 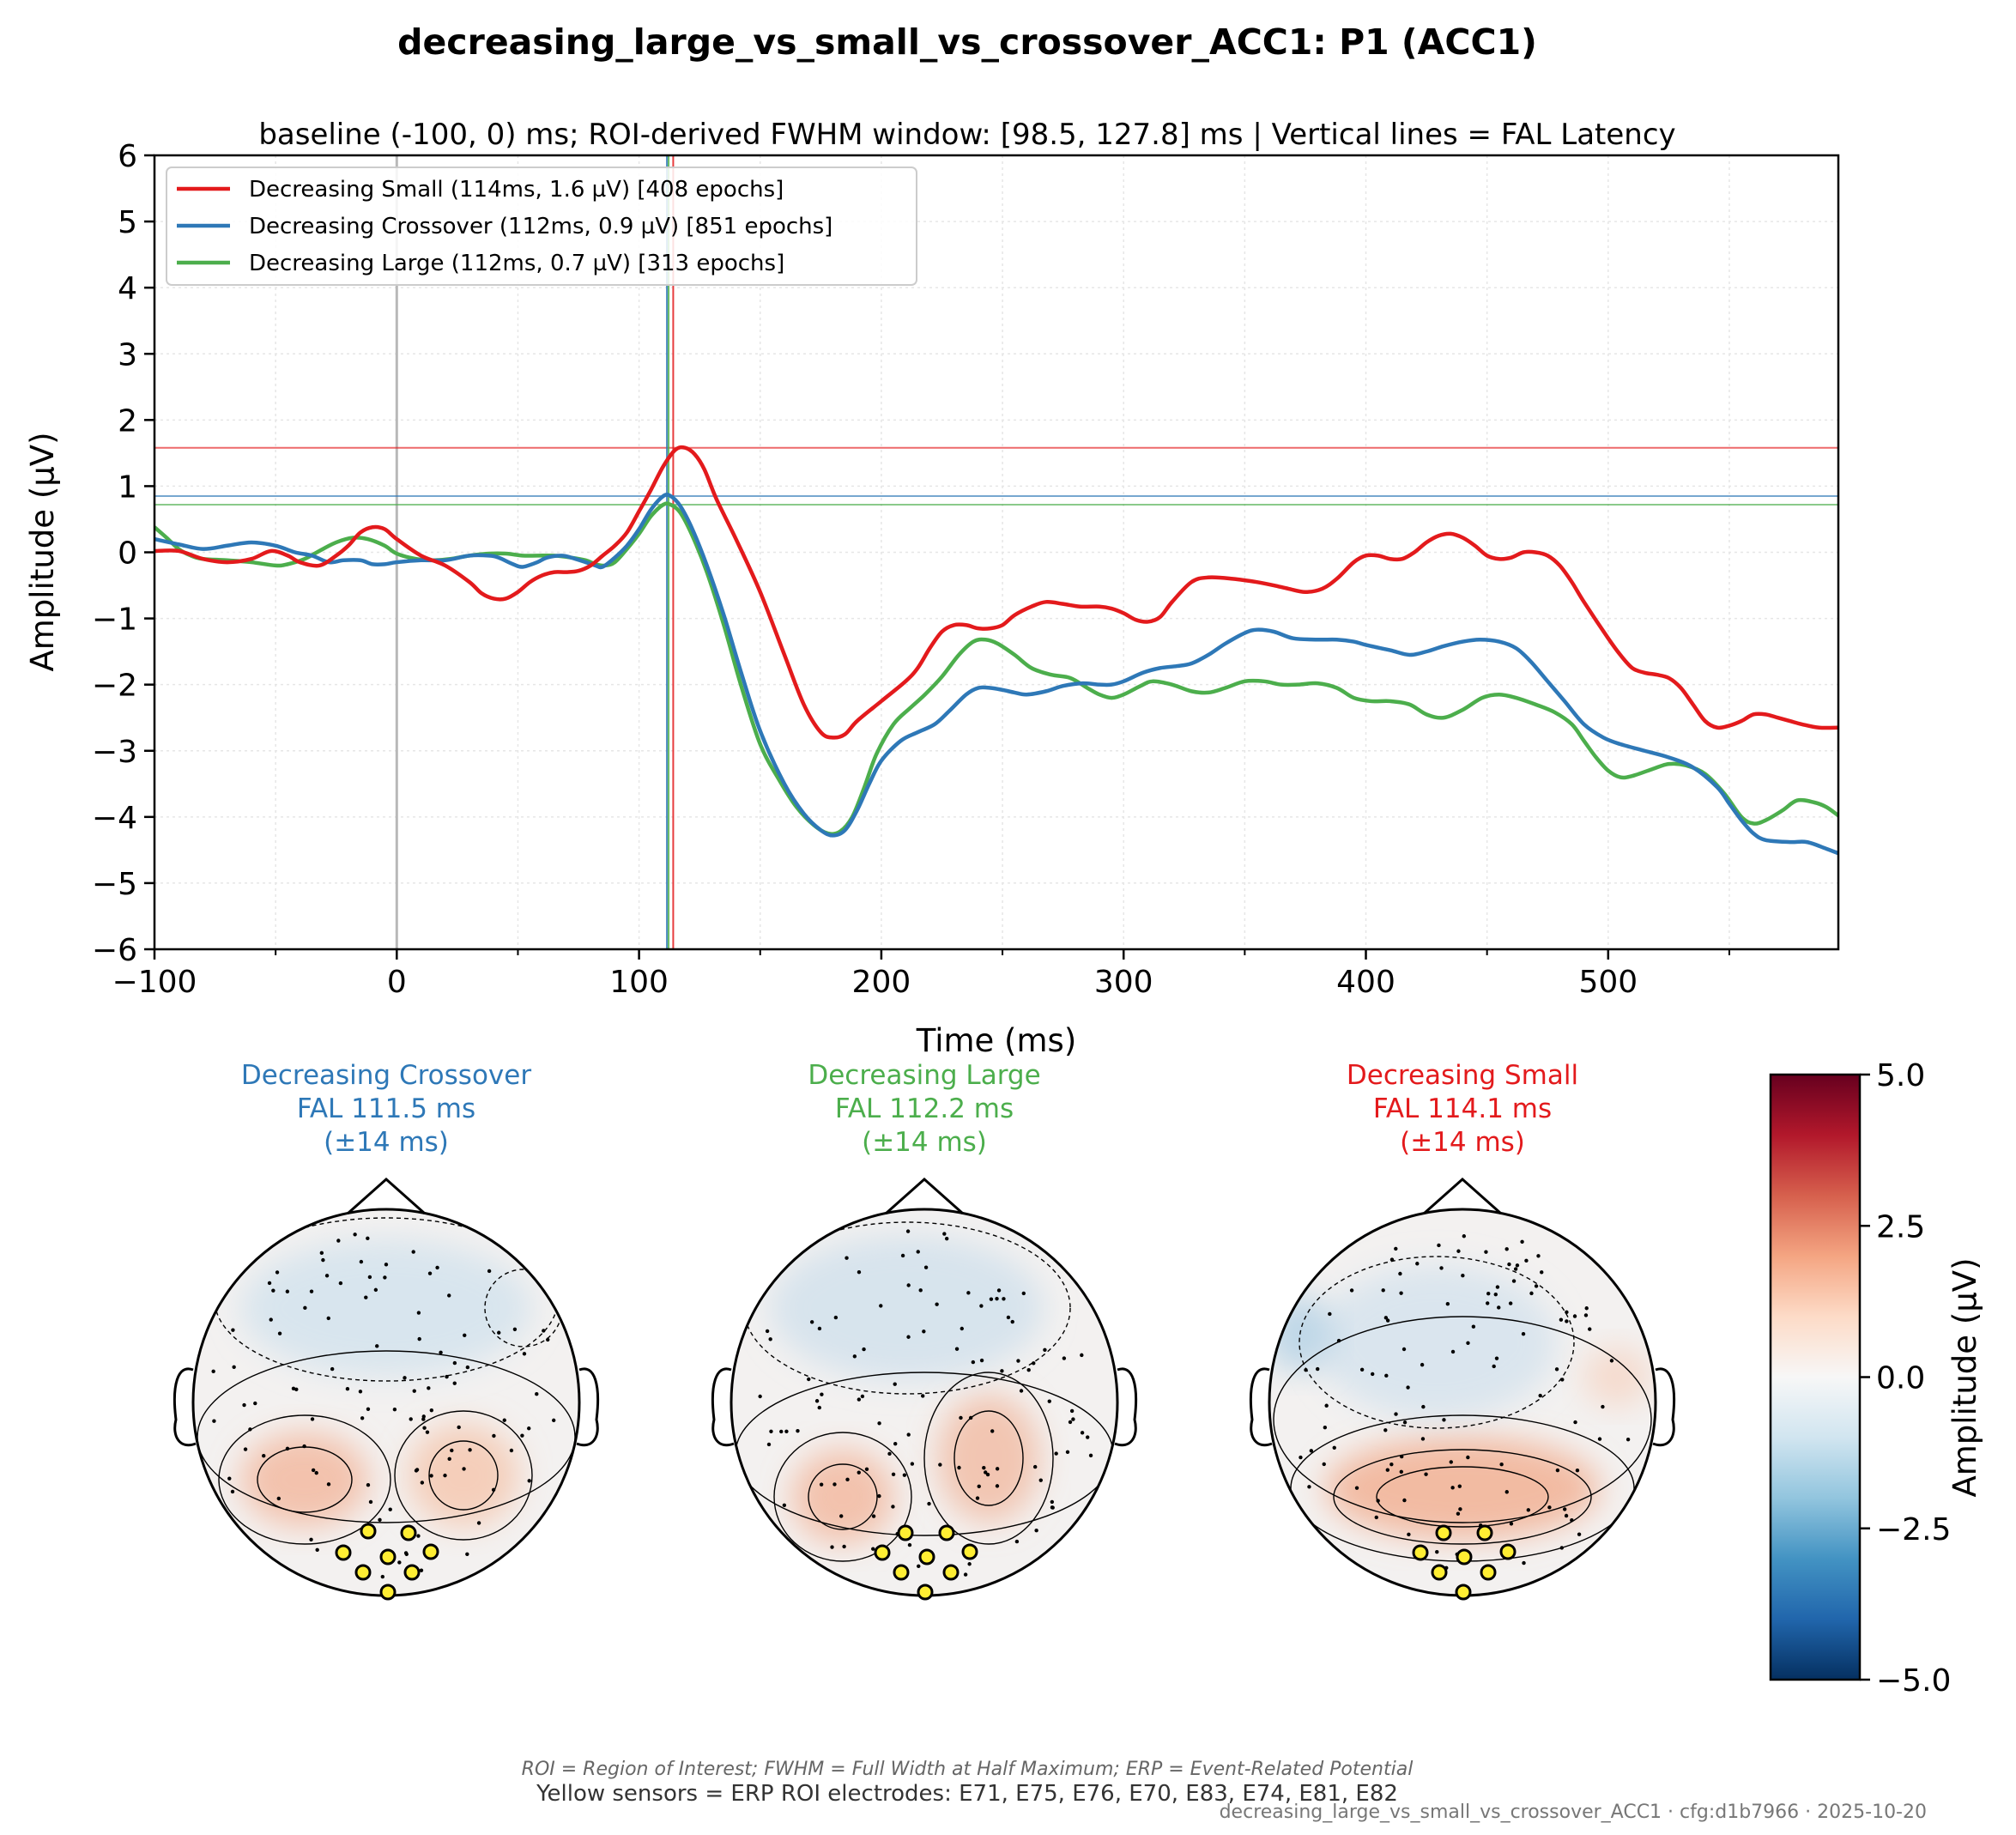 What do you see at coordinates (1900, 1075) in the screenshot?
I see `colorbar-tick-label: 5.0` at bounding box center [1900, 1075].